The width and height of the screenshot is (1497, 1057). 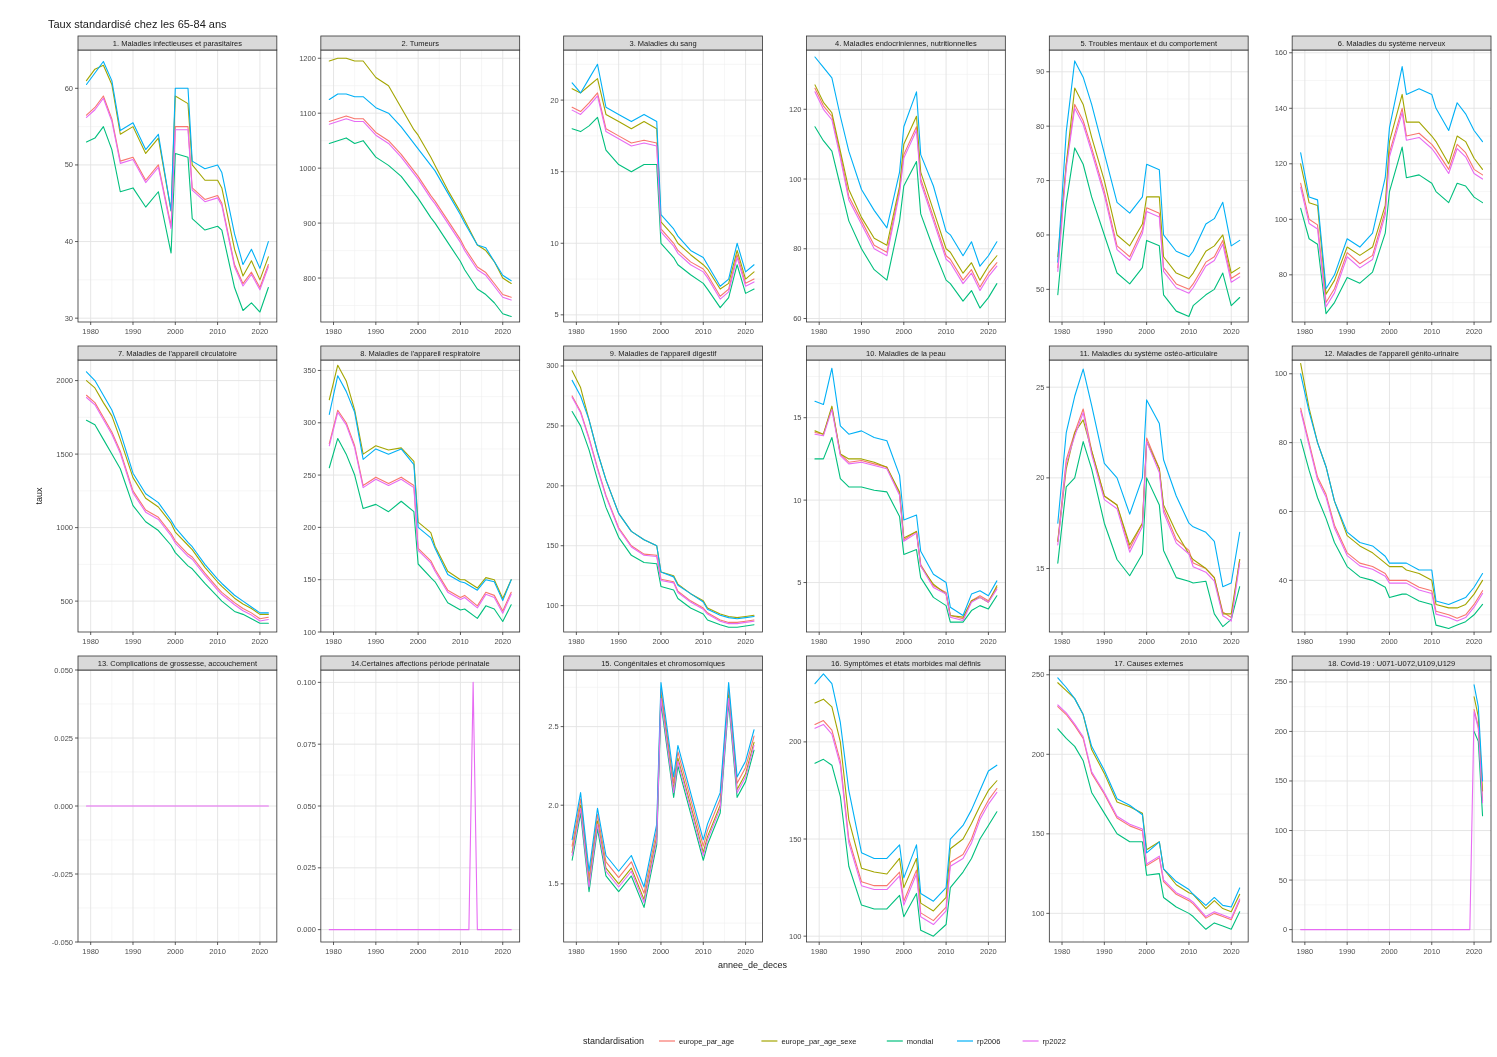 I want to click on x-axis-title: annee_de_deces, so click(x=752, y=965).